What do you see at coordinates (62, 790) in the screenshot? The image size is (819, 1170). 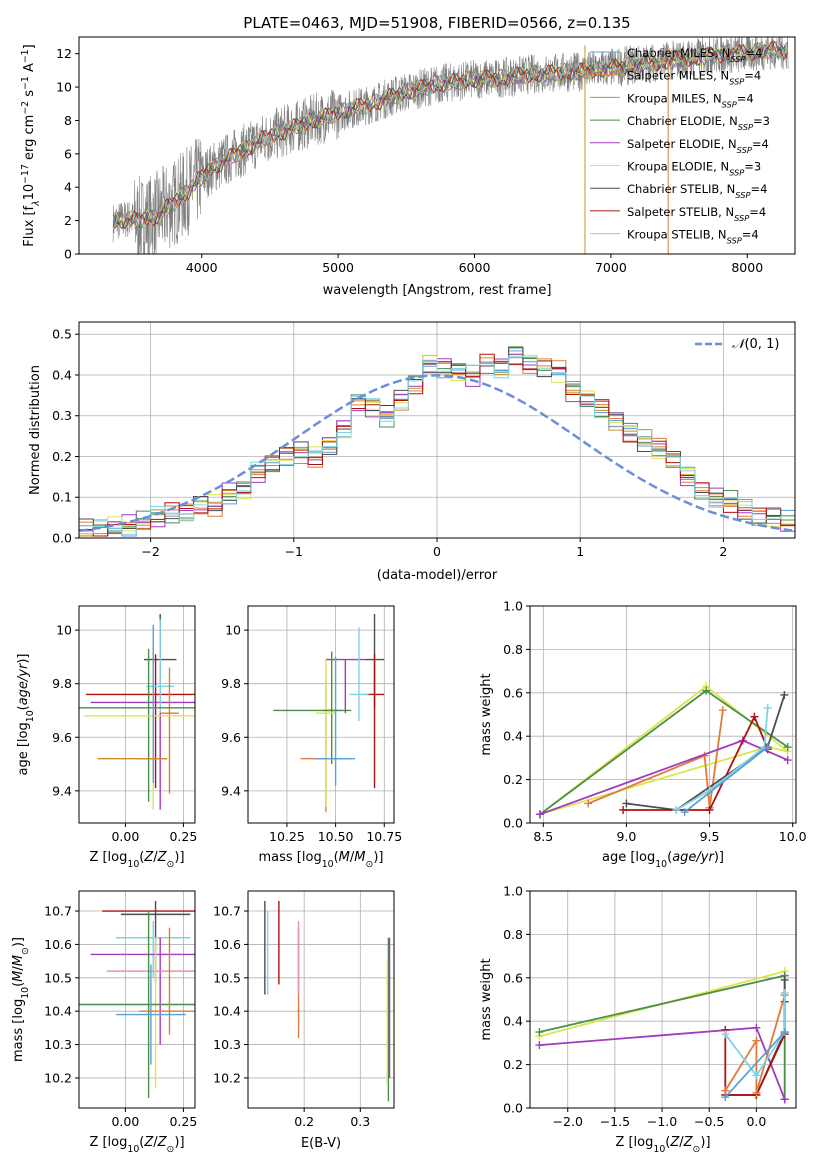 I see `y-tick-label: 9.4` at bounding box center [62, 790].